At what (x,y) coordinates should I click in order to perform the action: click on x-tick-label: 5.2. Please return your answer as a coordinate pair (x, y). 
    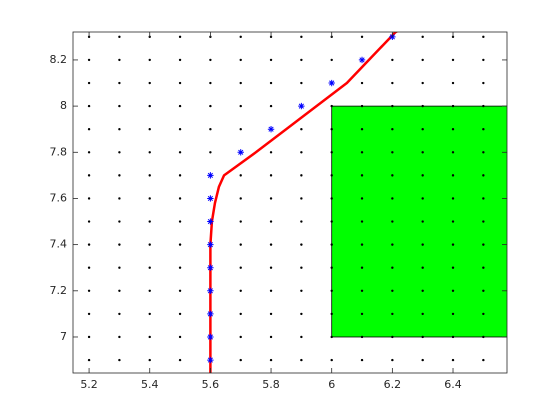
    Looking at the image, I should click on (89, 384).